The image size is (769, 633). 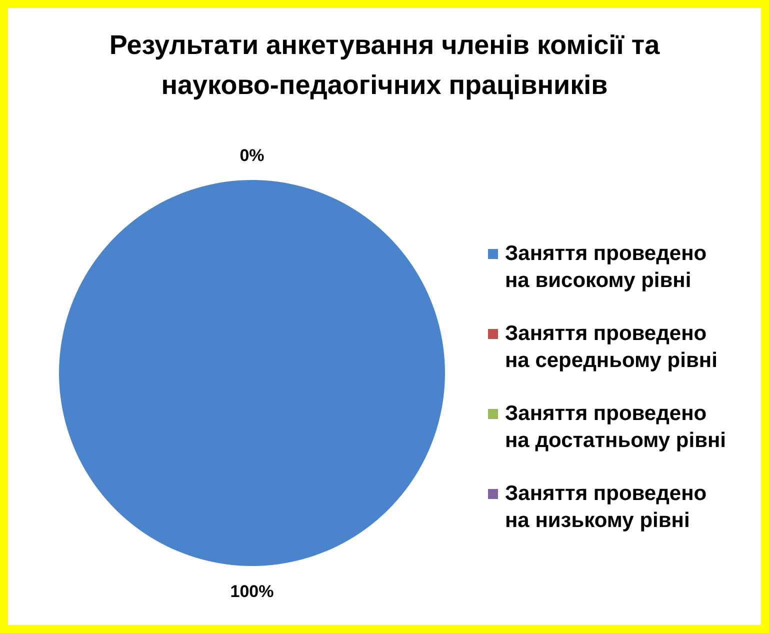 What do you see at coordinates (611, 347) in the screenshot?
I see `legend-label: Заняття проведено на середньому рівні` at bounding box center [611, 347].